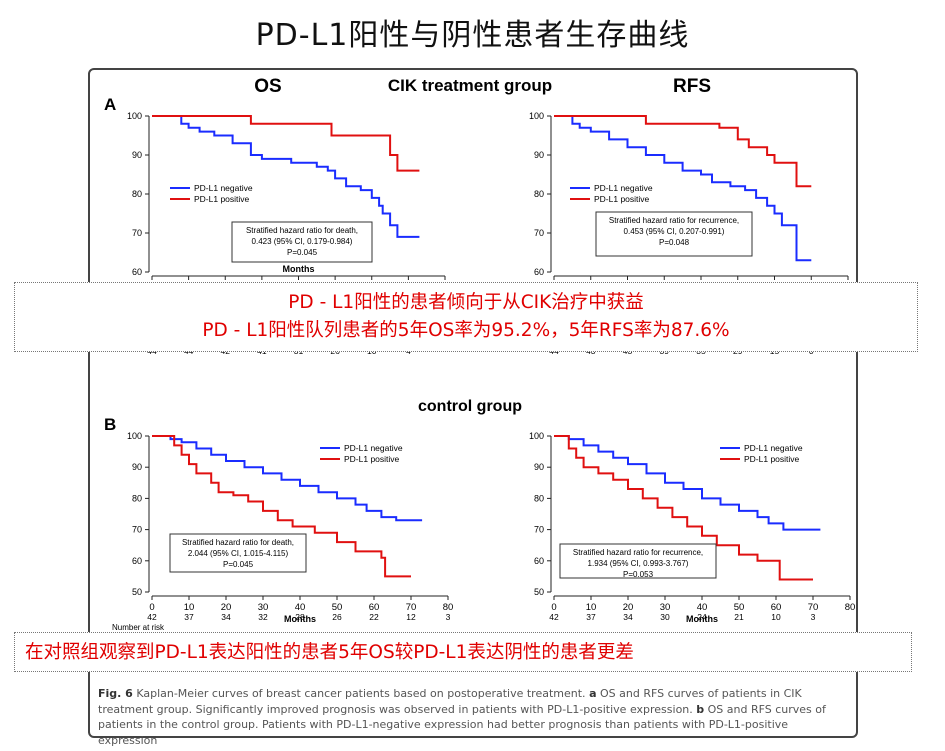 The width and height of the screenshot is (945, 751). I want to click on risk-number: 24, so click(702, 617).